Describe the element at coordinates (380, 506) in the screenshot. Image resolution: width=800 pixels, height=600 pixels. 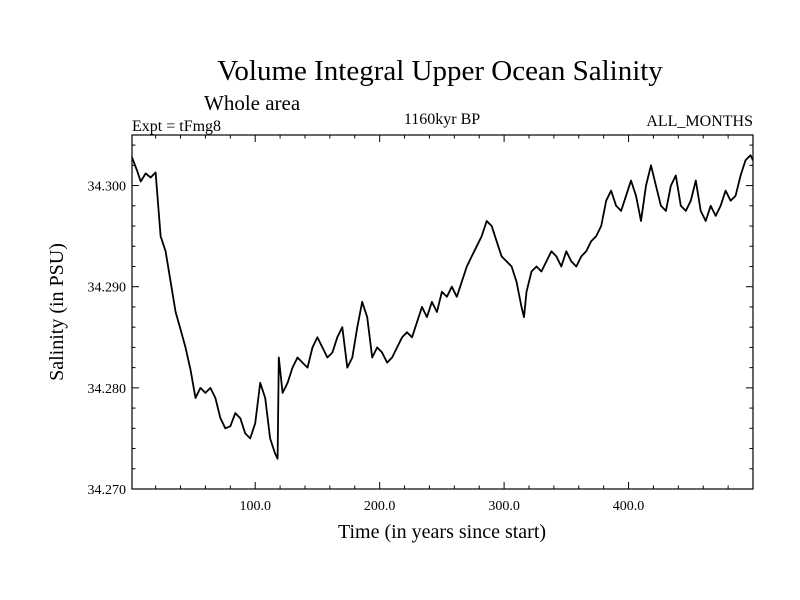
I see `x-tick-label: 200.0` at that location.